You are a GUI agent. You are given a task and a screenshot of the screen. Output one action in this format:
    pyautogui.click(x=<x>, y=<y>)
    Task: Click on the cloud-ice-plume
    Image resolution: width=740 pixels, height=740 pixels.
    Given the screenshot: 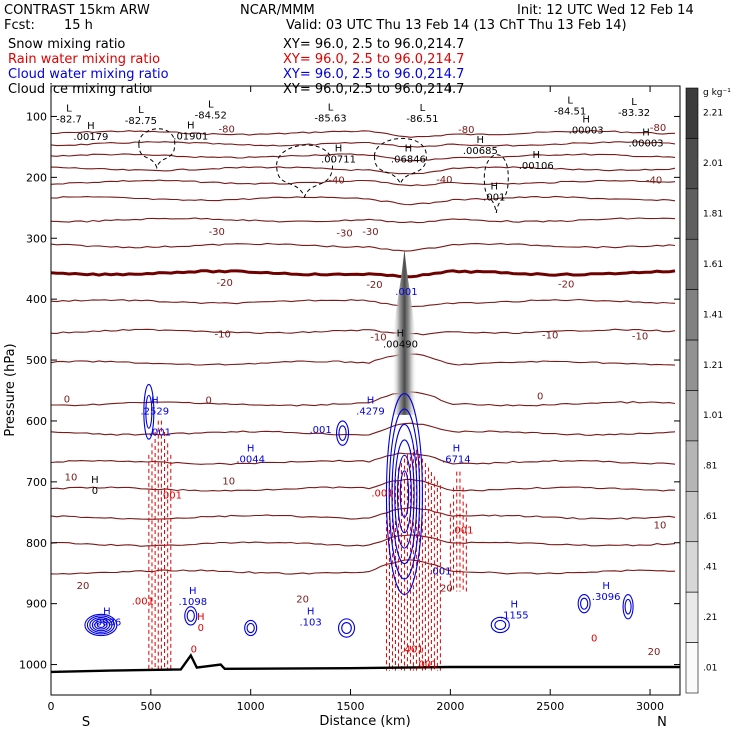 What is the action you would take?
    pyautogui.click(x=404, y=332)
    